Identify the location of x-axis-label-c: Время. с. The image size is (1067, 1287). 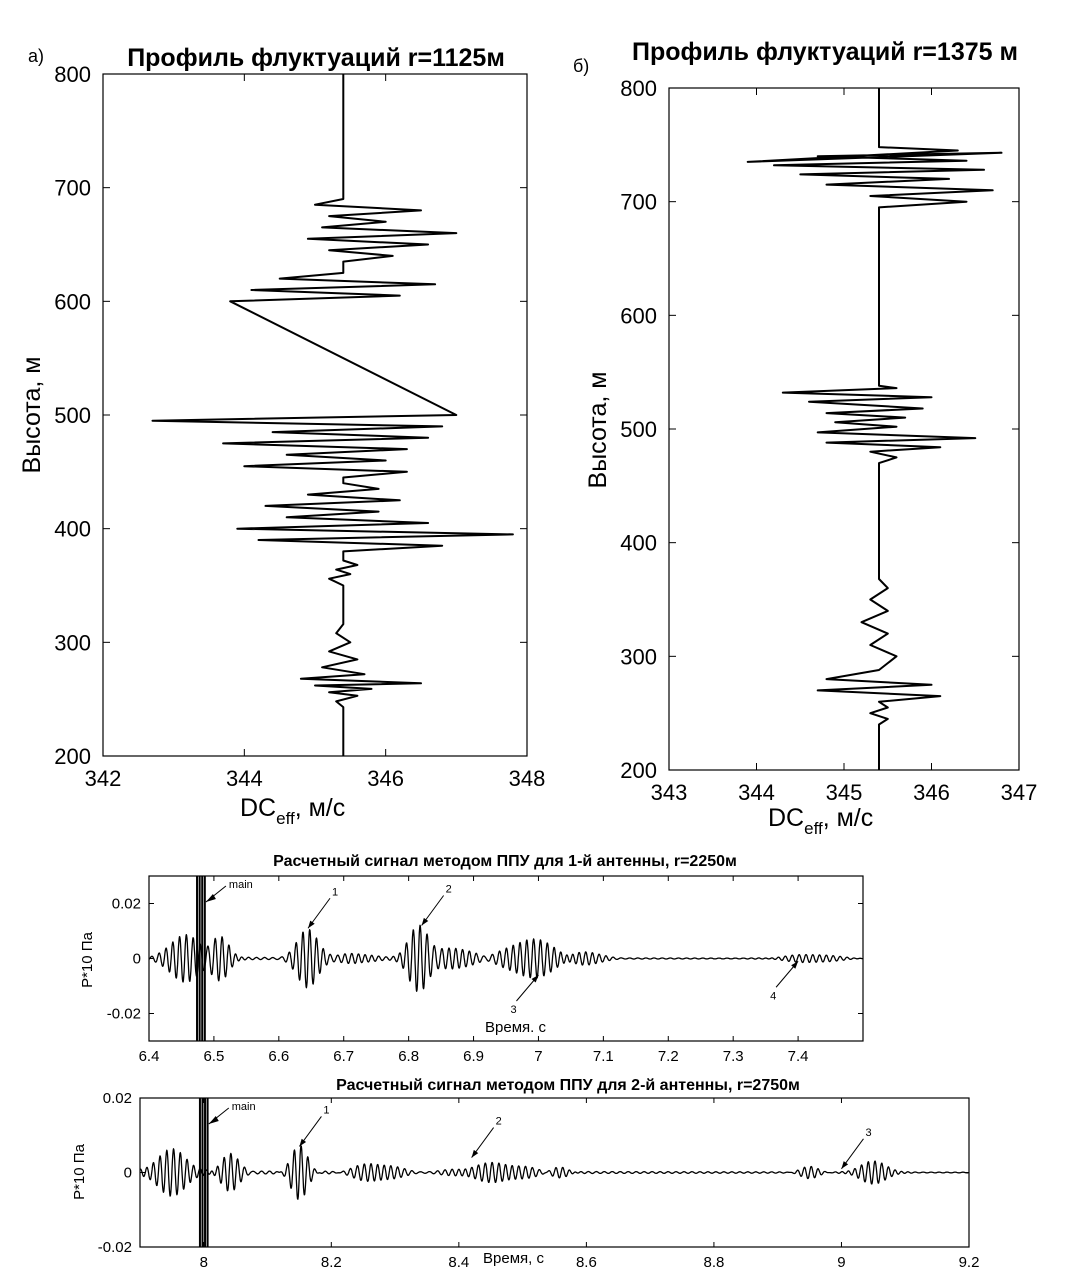
(515, 1027).